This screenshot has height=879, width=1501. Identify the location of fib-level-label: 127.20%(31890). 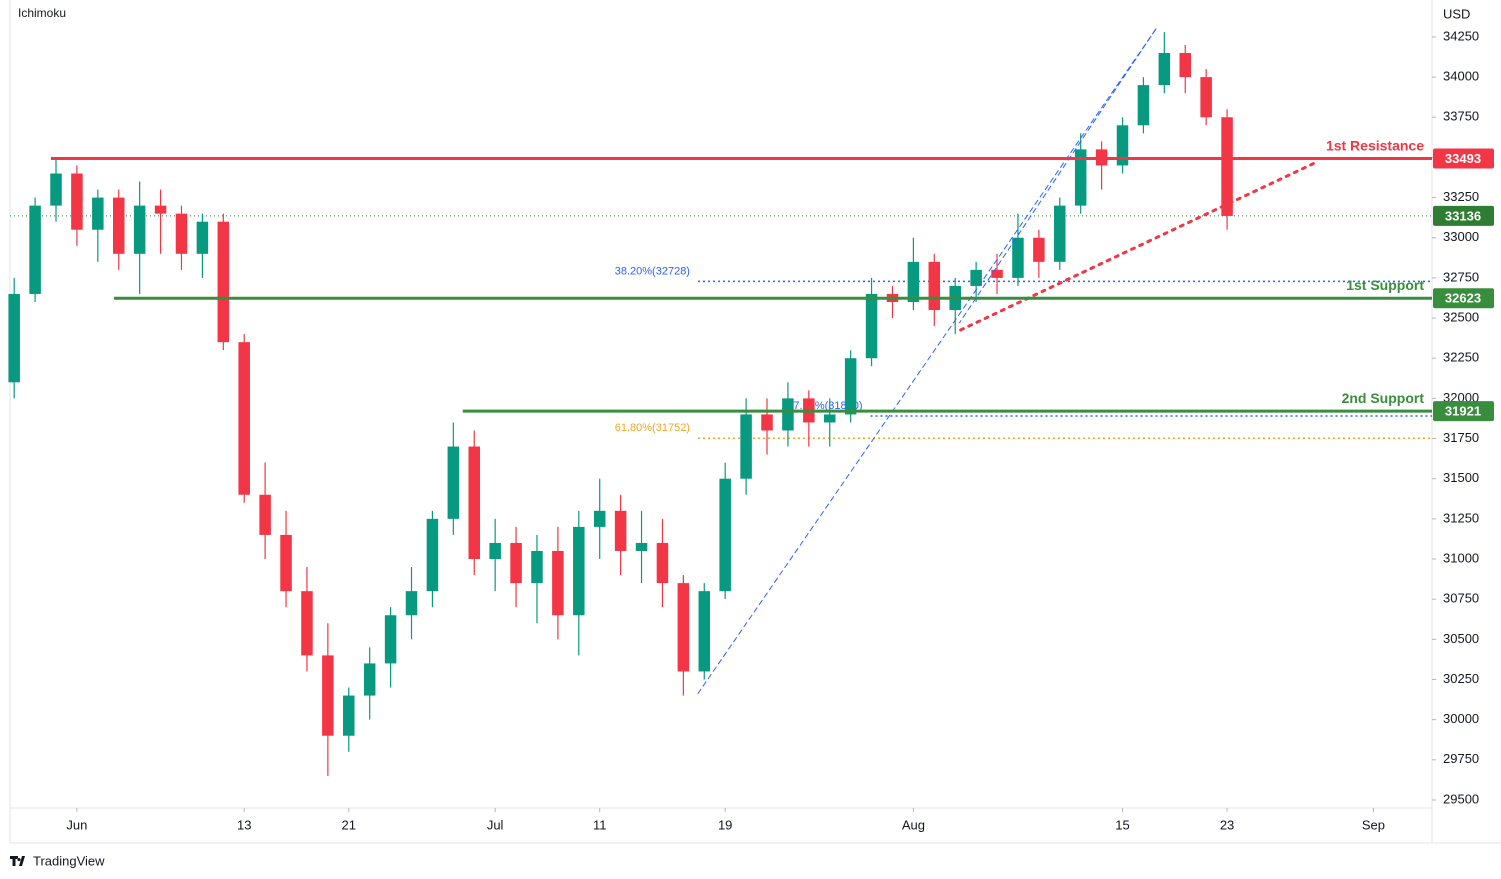
(821, 406).